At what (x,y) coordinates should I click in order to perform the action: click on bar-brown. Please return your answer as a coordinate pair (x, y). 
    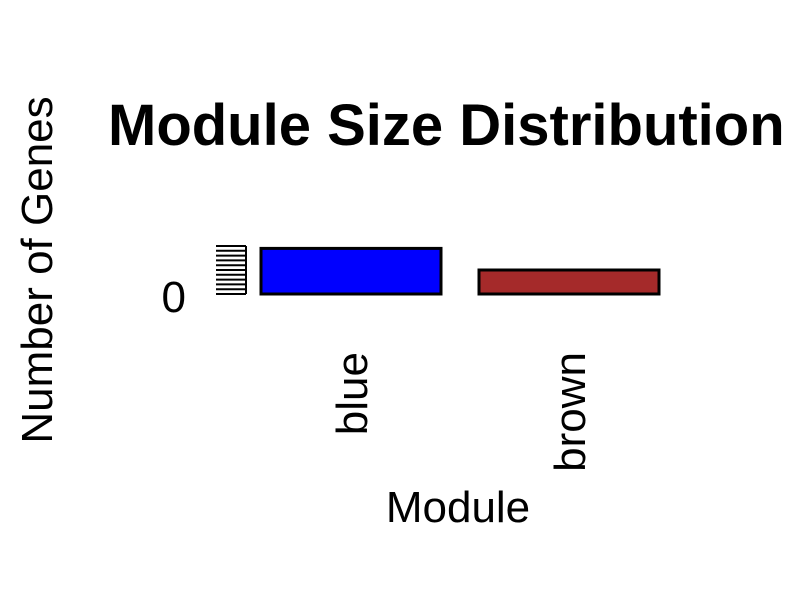
    Looking at the image, I should click on (569, 282).